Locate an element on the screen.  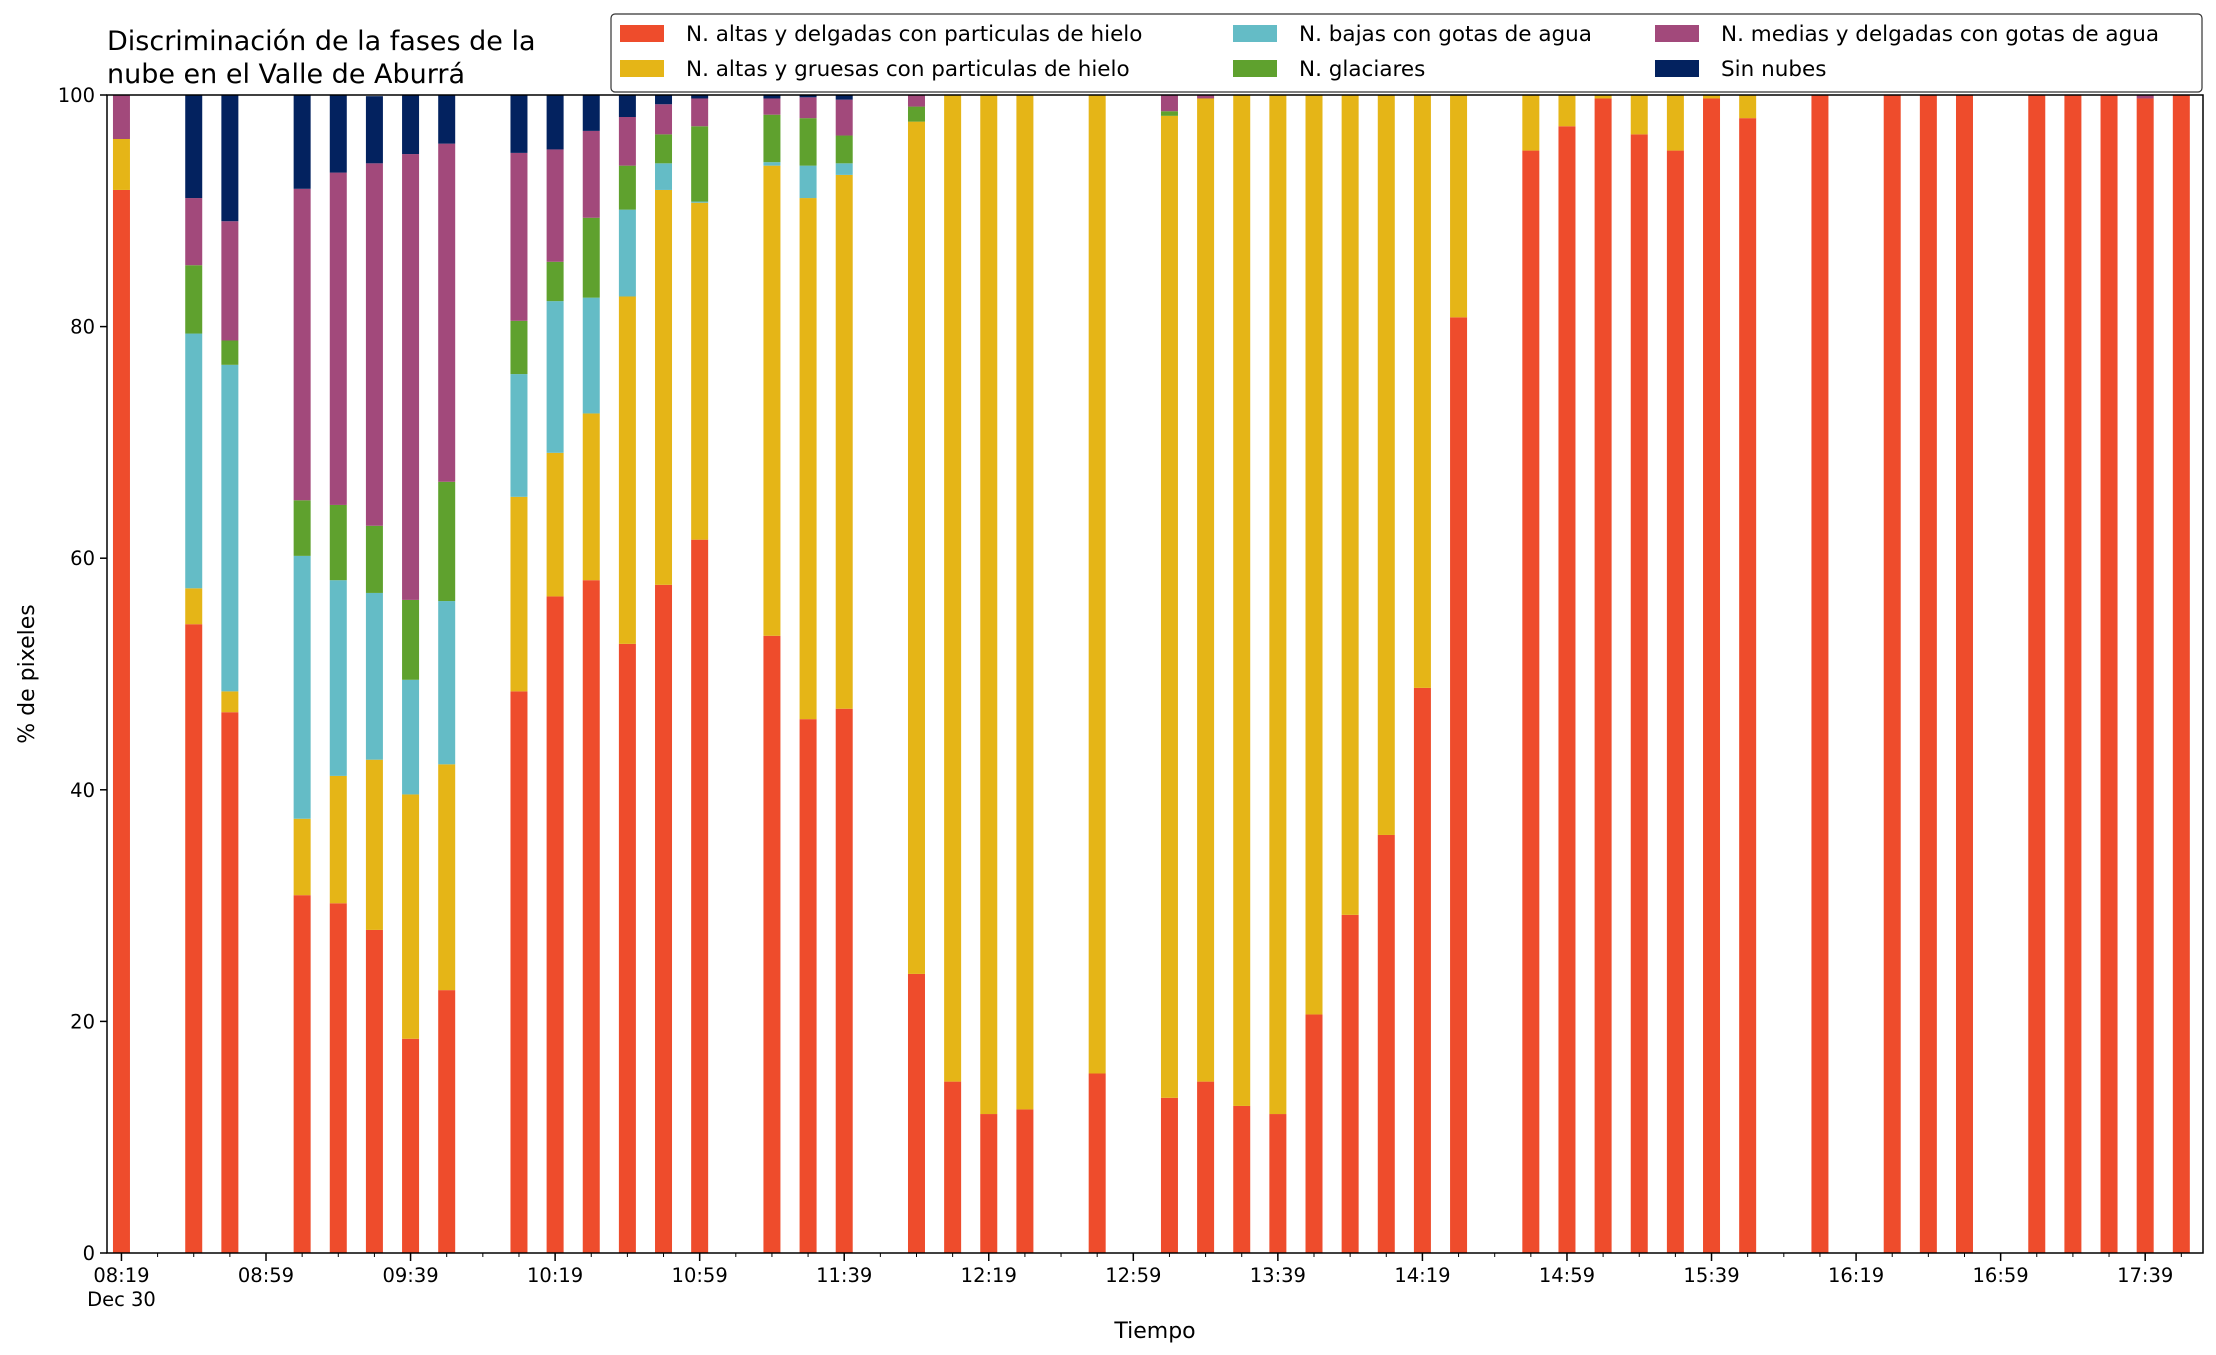
bar-segment-s5-09:29 is located at coordinates (374, 130).